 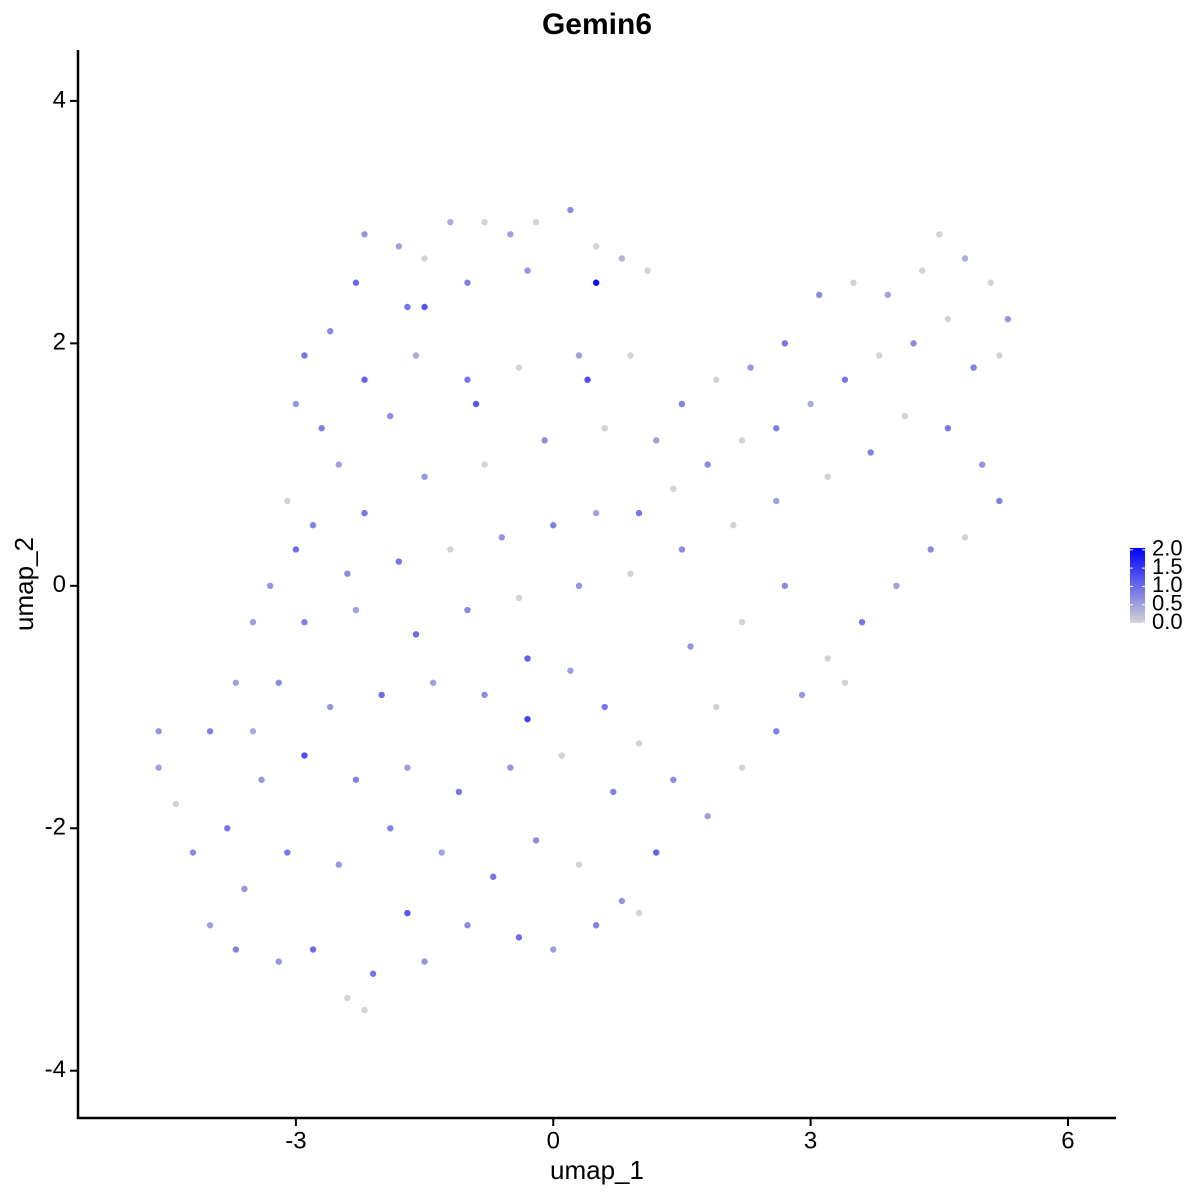 What do you see at coordinates (1067, 1140) in the screenshot?
I see `x-tick-label: 6` at bounding box center [1067, 1140].